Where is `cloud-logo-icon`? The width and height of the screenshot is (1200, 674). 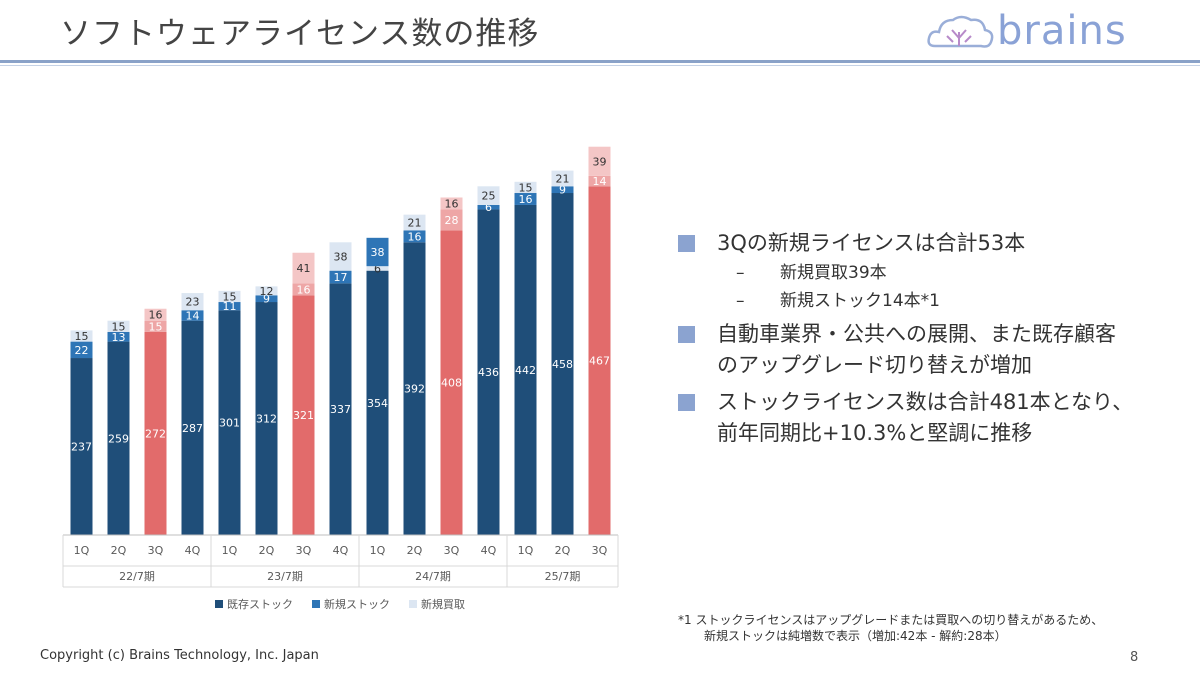
cloud-logo-icon is located at coordinates (960, 31).